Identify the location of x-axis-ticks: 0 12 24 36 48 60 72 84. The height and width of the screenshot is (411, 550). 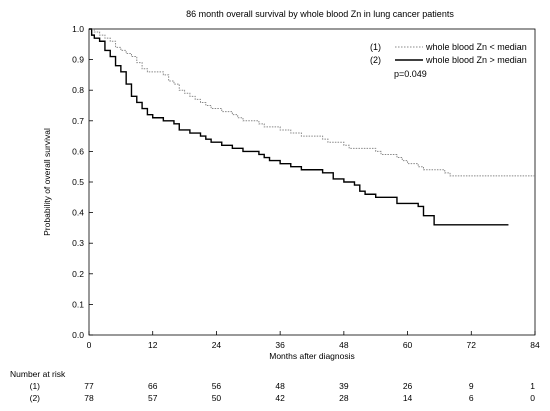
(313, 340).